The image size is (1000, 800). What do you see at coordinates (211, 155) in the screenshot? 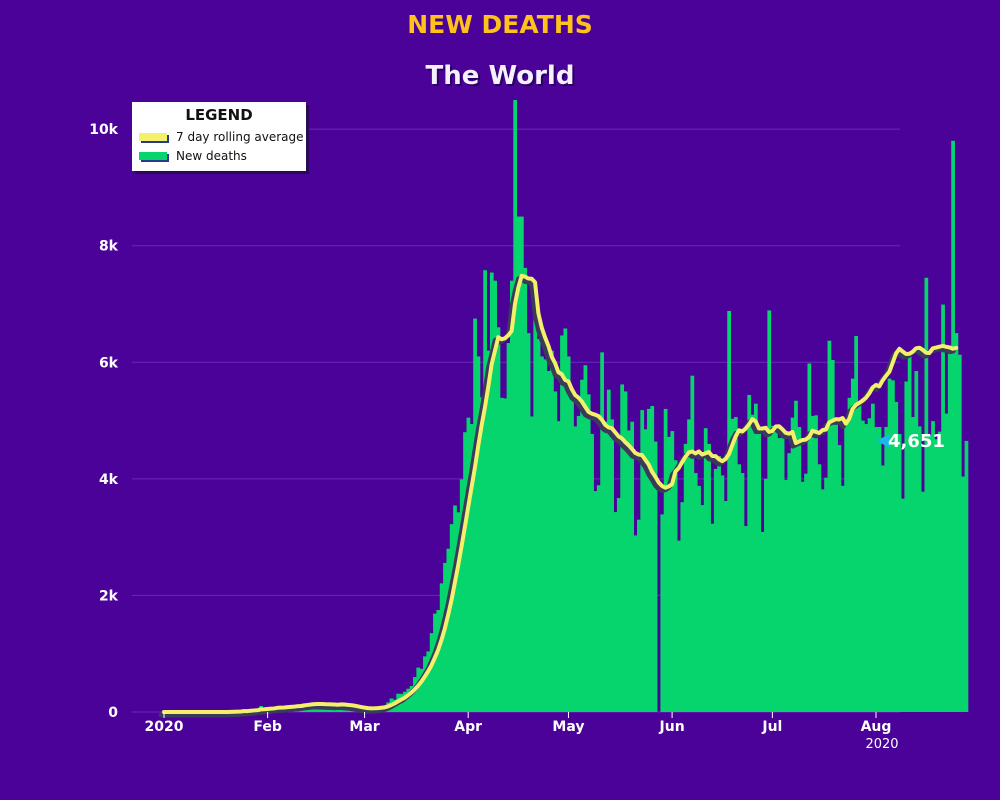
I see `legend-label-new-deaths: New deaths` at bounding box center [211, 155].